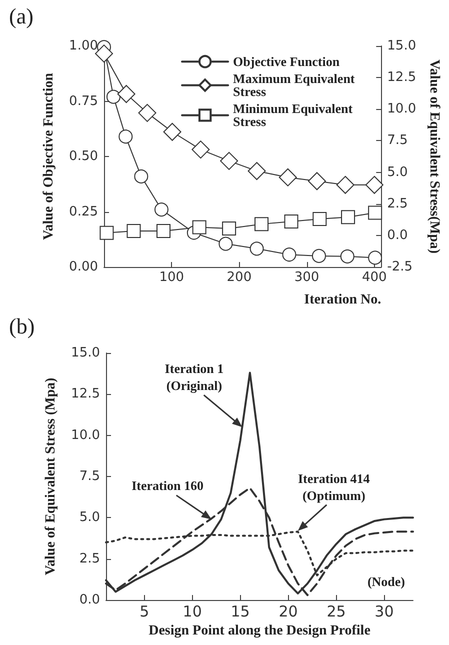  Describe the element at coordinates (85, 435) in the screenshot. I see `y-tick-label: 10.0` at that location.